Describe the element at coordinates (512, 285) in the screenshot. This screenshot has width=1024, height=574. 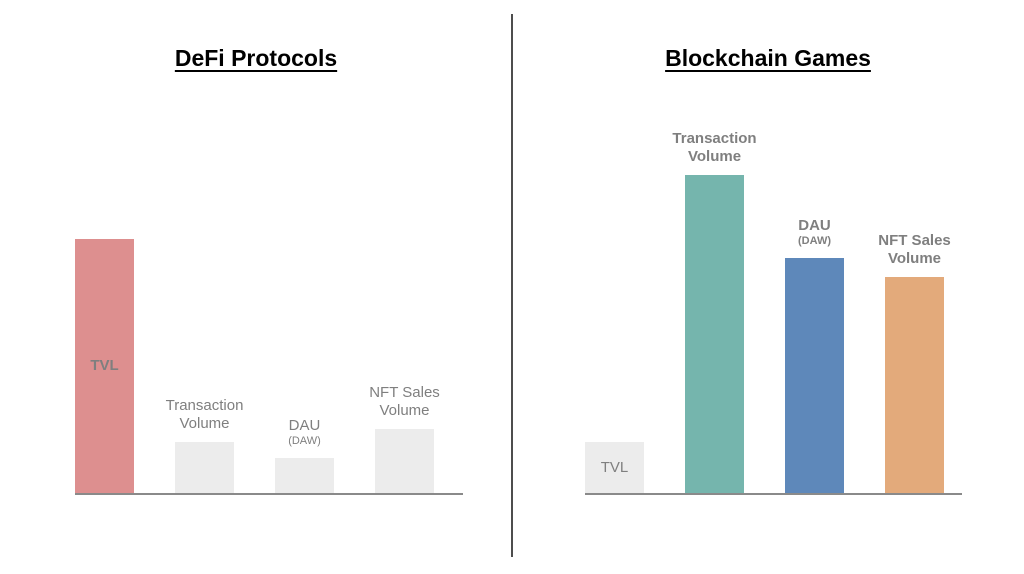
I see `vertical-divider` at that location.